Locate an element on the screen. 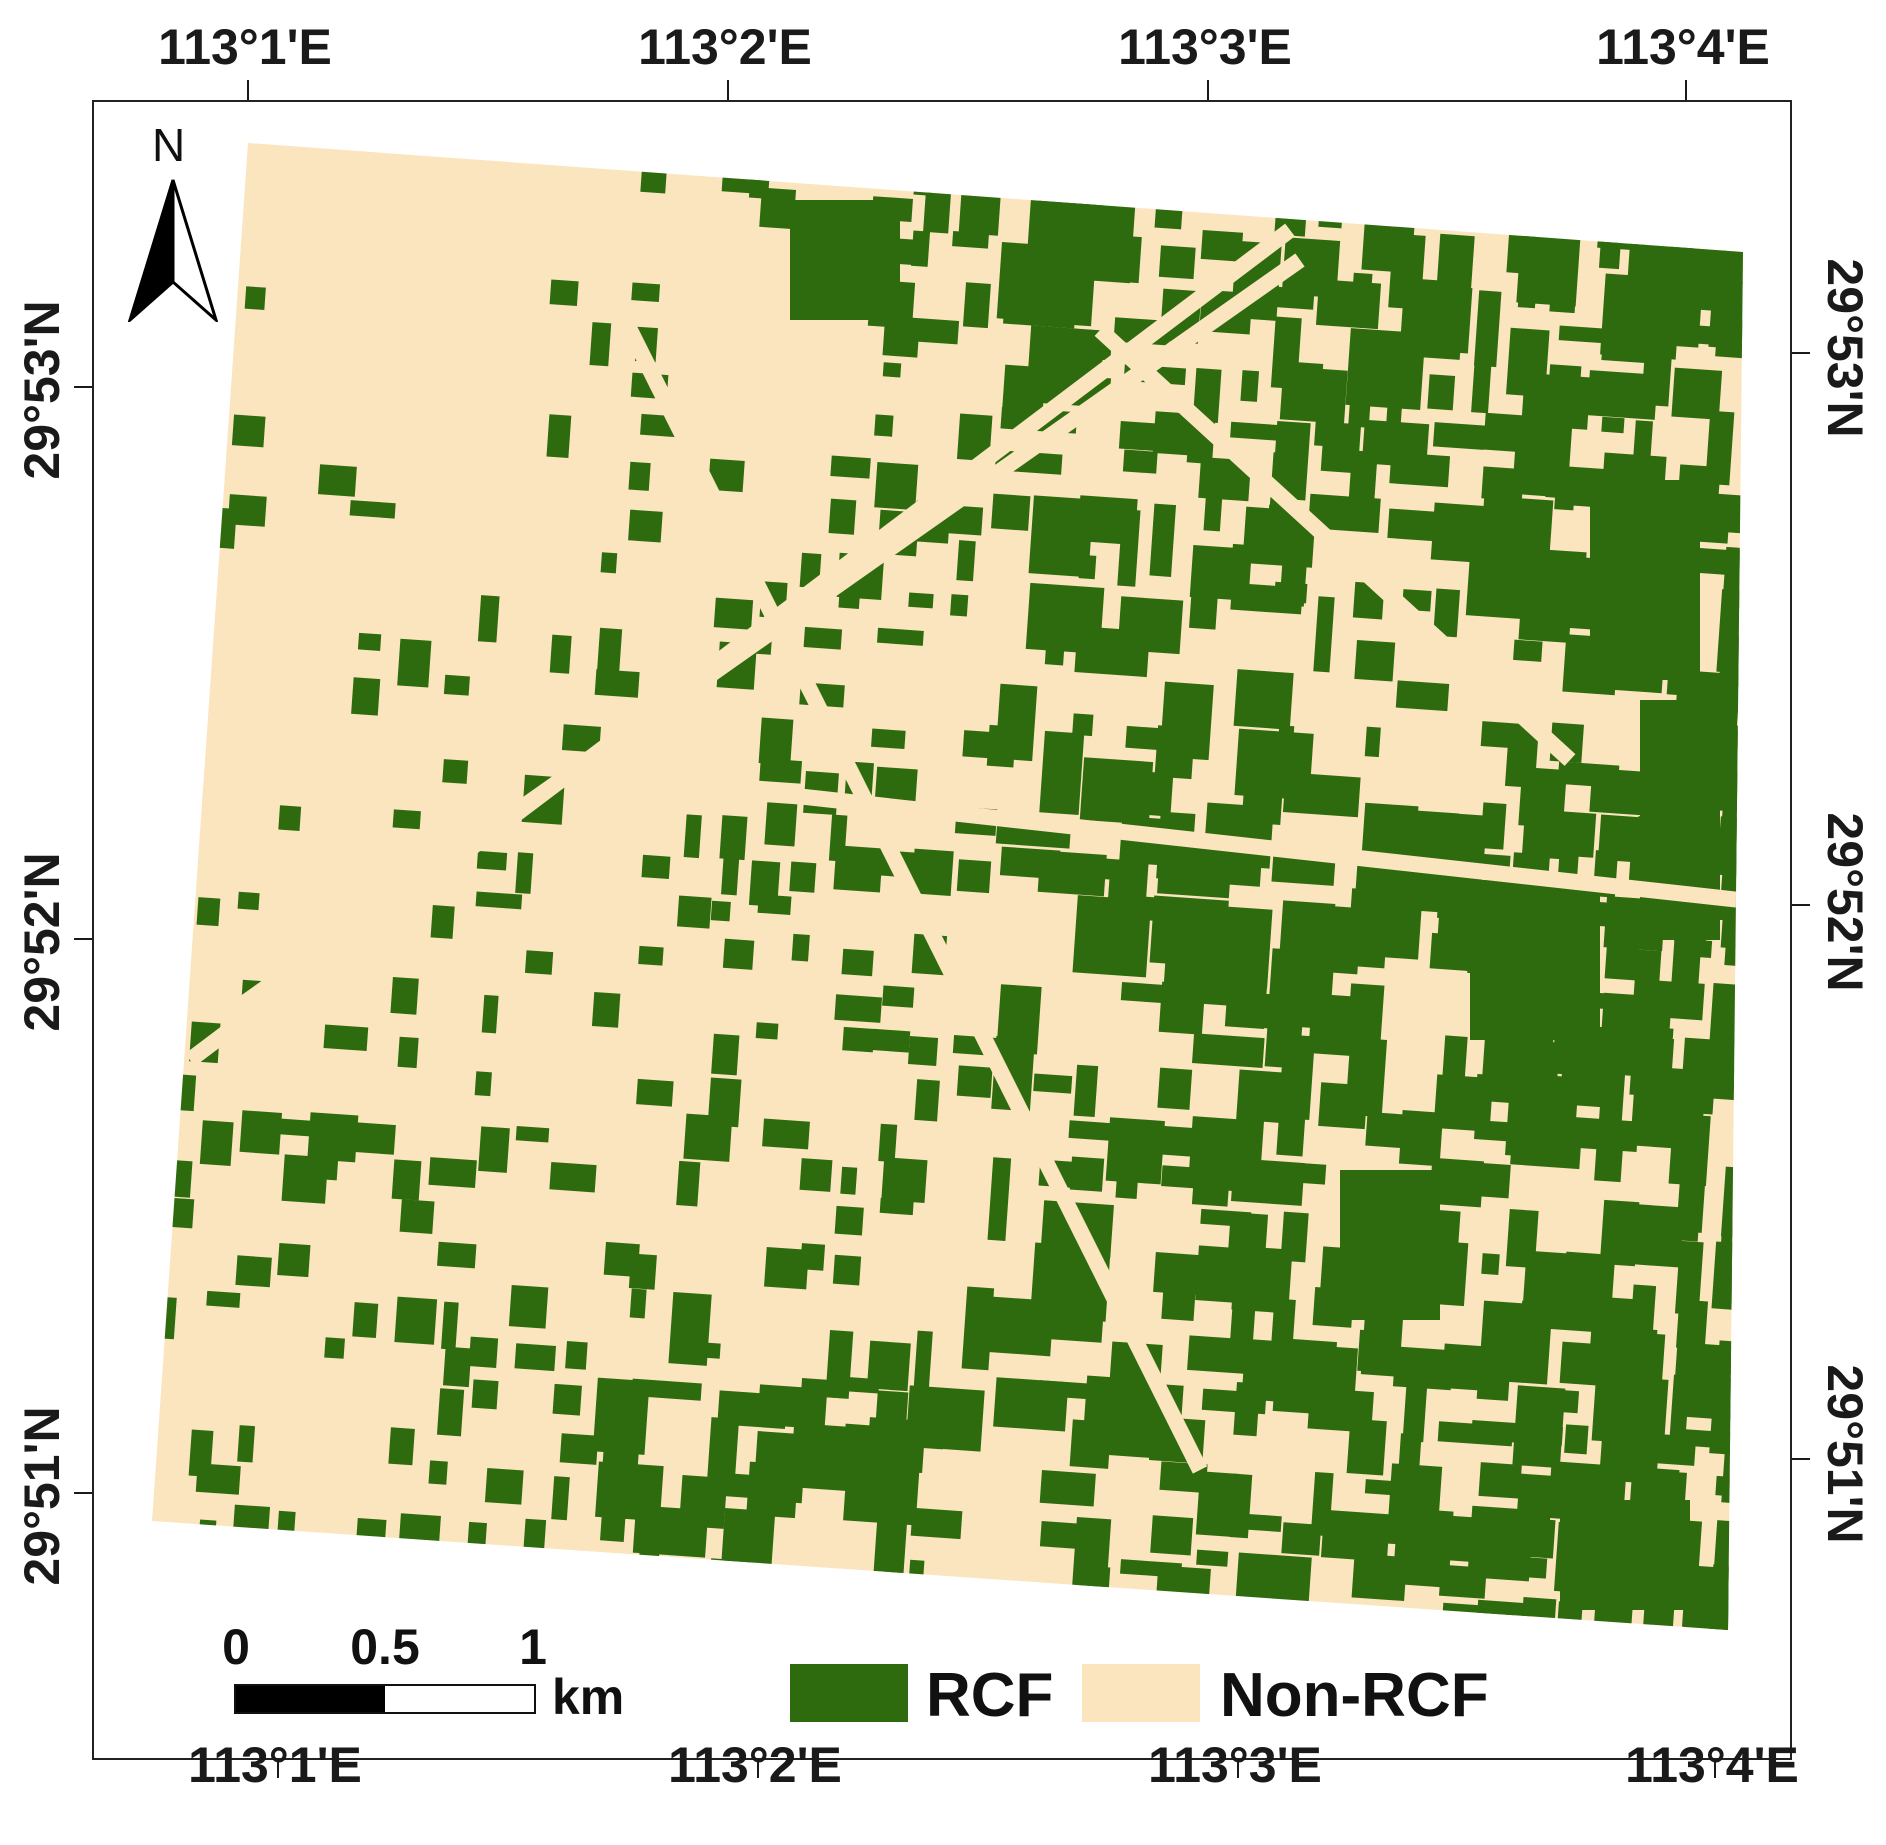 The height and width of the screenshot is (1845, 1886). legend-label-rcf: RCF is located at coordinates (990, 1695).